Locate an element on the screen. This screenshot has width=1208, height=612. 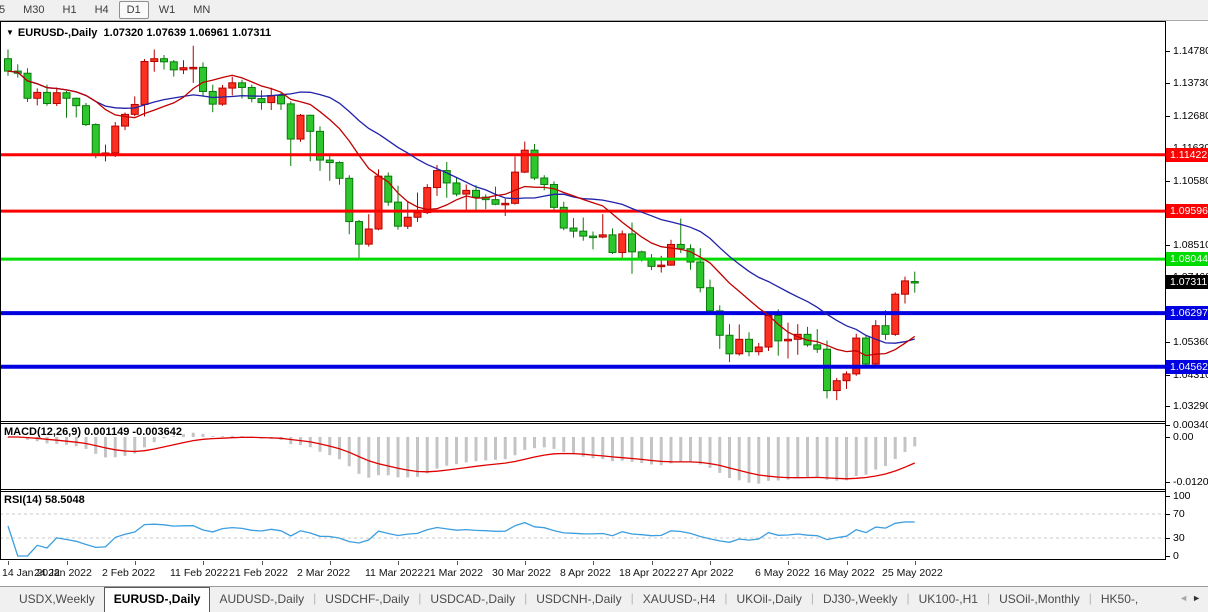
timeframe-toolbar: 5 M30 H1 H4 D1 W1 MN is located at coordinates (604, 10).